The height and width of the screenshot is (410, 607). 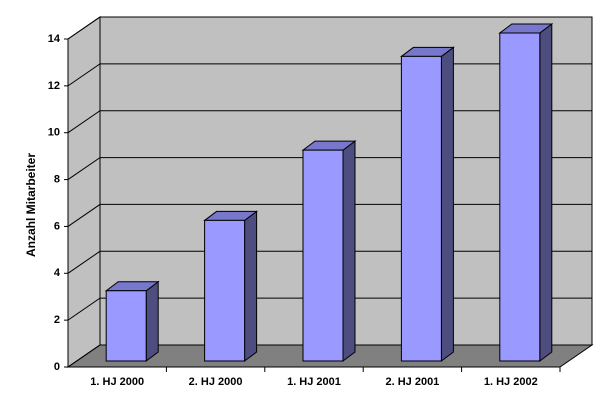 I want to click on y-tick-label: 0, so click(x=57, y=367).